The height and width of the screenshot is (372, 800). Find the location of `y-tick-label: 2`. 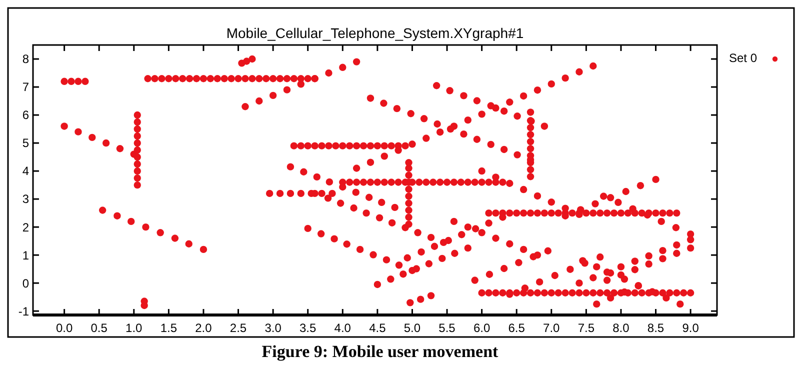

y-tick-label: 2 is located at coordinates (26, 227).